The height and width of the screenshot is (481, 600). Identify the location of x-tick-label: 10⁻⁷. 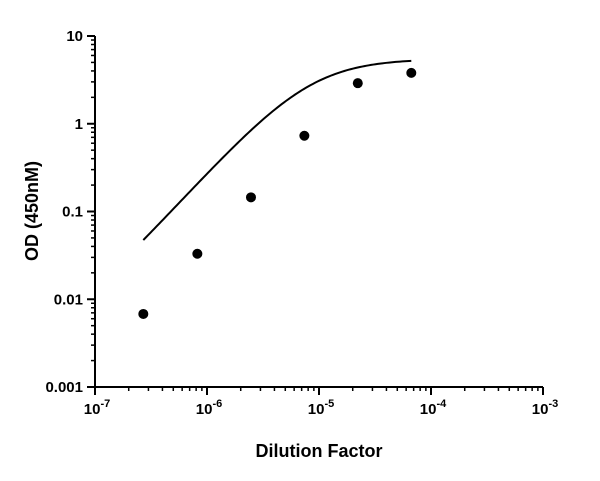
(97, 408).